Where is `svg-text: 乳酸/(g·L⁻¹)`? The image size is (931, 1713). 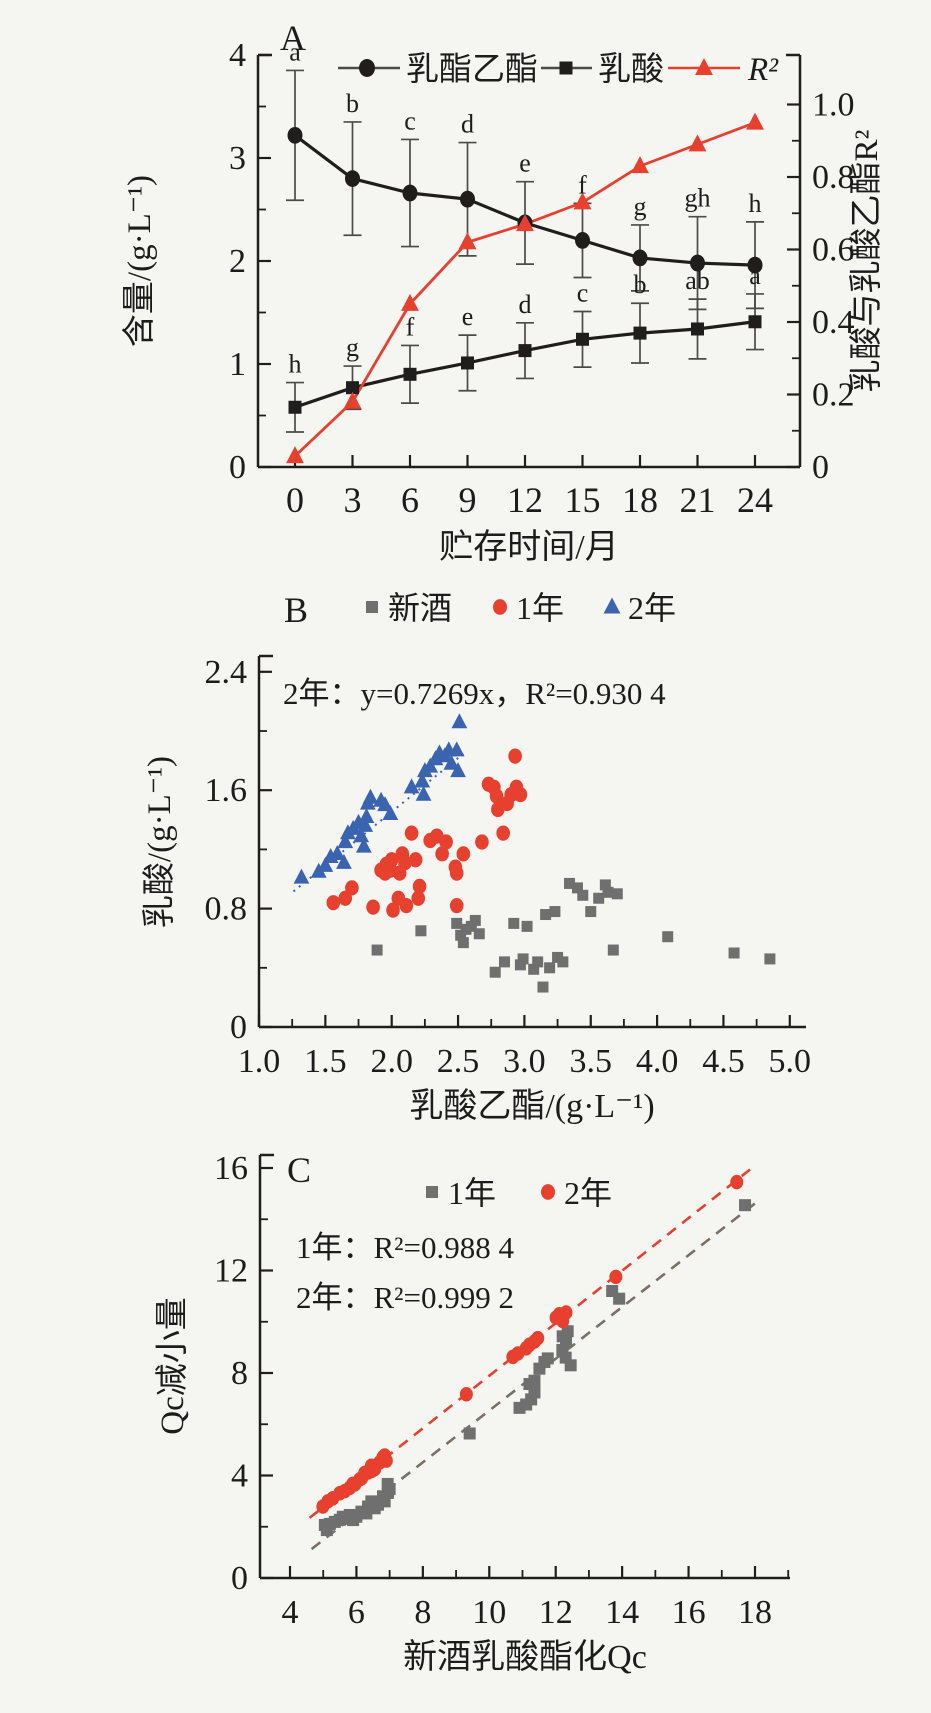 svg-text: 乳酸/(g·L⁻¹) is located at coordinates (159, 842).